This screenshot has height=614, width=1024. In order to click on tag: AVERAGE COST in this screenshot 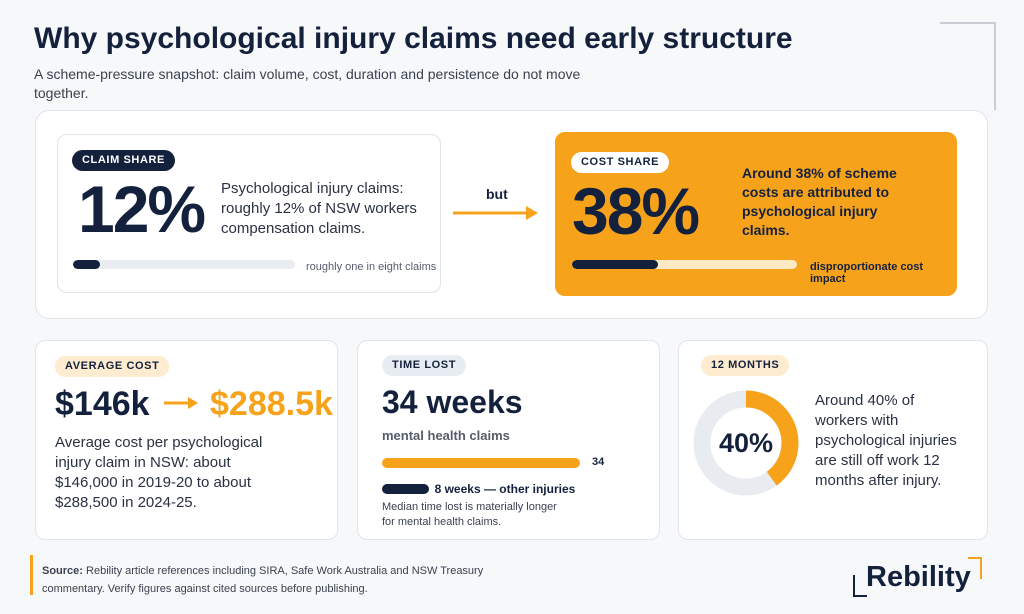, I will do `click(112, 366)`.